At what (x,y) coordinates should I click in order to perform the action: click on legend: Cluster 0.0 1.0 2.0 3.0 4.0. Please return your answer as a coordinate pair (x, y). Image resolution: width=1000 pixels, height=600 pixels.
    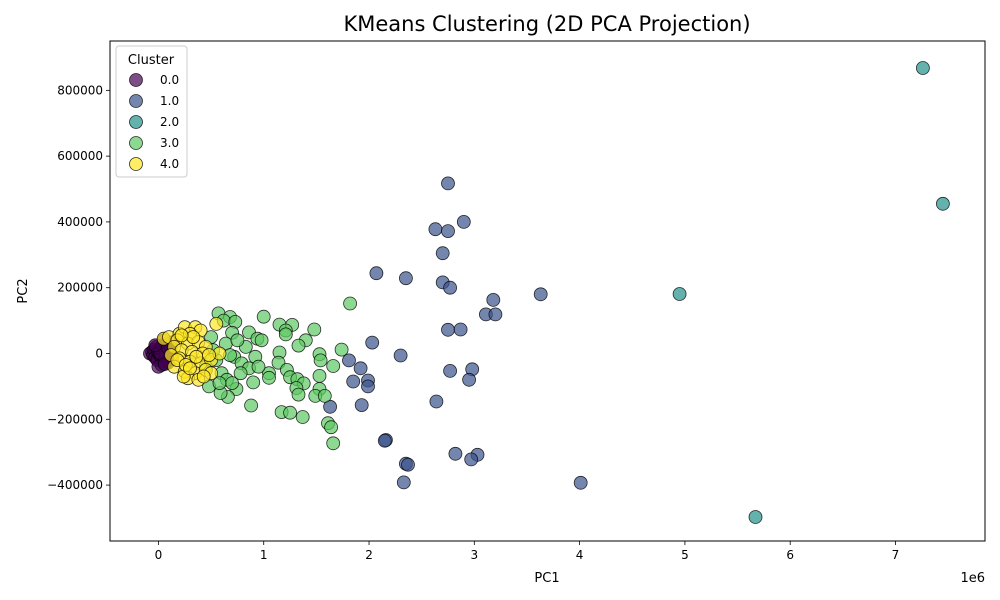
    Looking at the image, I should click on (151, 111).